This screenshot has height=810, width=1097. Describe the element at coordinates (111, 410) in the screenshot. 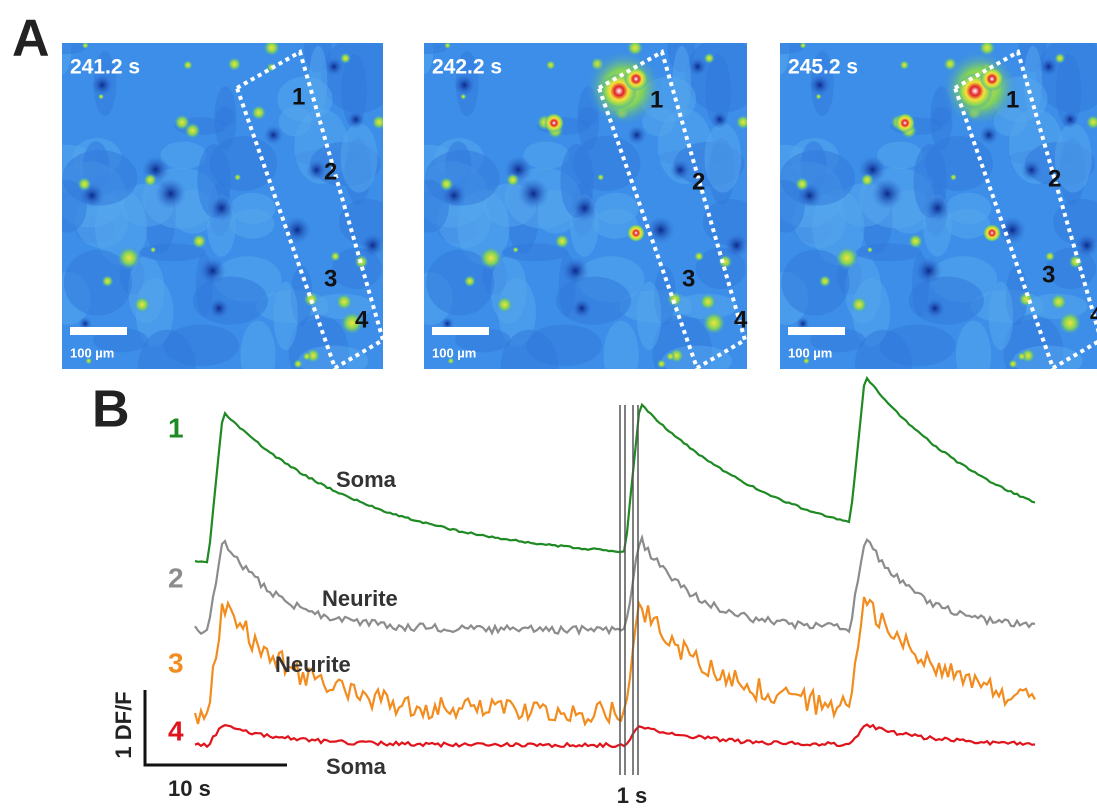

I see `panel-label: B` at that location.